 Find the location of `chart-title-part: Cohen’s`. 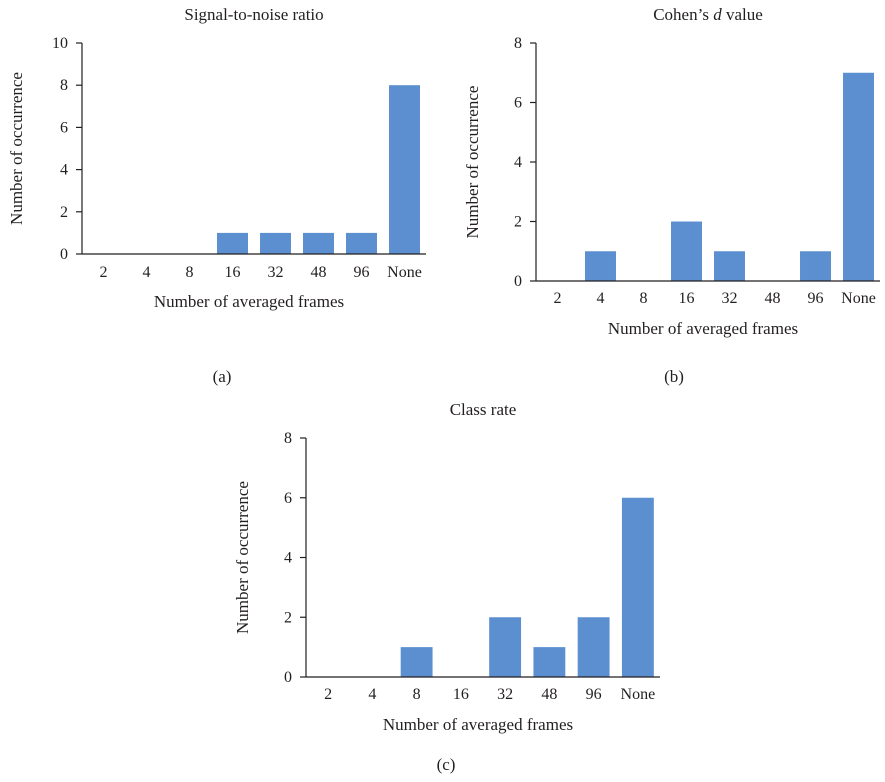

chart-title-part: Cohen’s is located at coordinates (683, 14).